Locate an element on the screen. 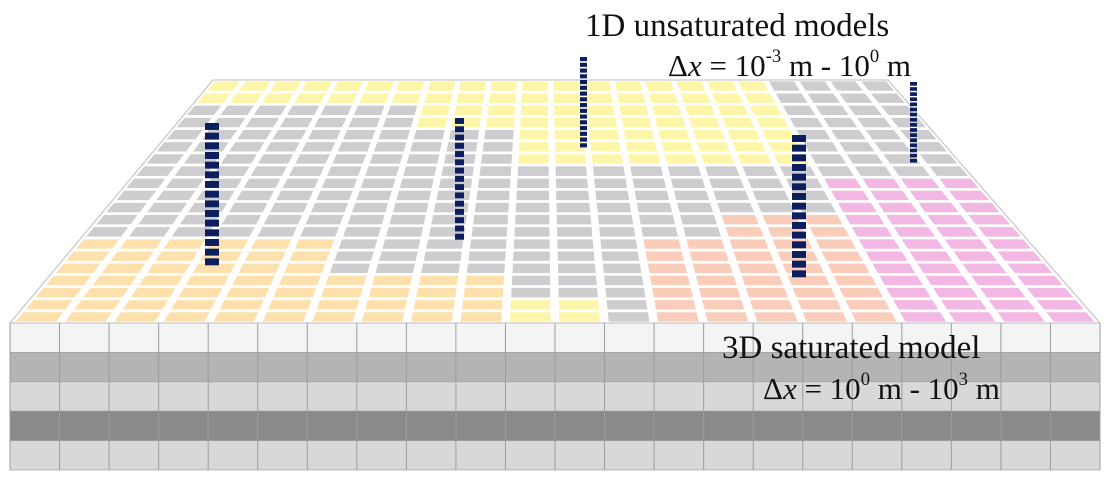 This screenshot has height=477, width=1112. exponent-max: 3 is located at coordinates (963, 380).